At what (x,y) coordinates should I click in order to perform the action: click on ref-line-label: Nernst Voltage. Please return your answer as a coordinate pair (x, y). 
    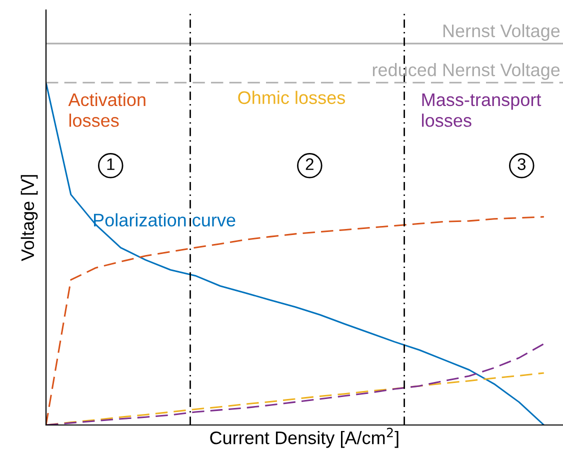
    Looking at the image, I should click on (501, 32).